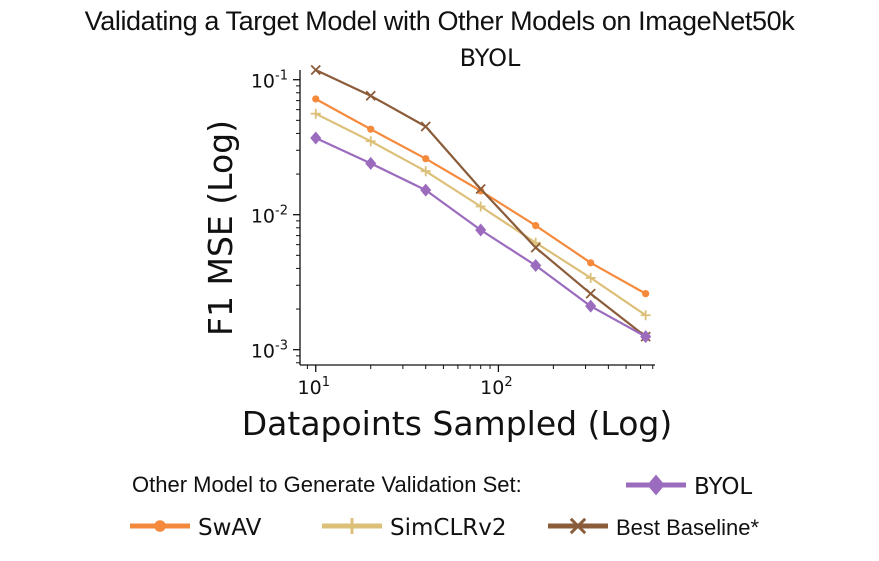  Describe the element at coordinates (689, 487) in the screenshot. I see `legend-item: BYOL` at that location.